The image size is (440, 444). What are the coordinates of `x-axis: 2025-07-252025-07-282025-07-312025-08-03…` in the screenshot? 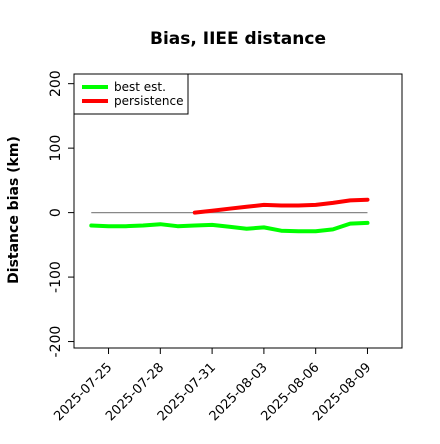 It's located at (212, 386).